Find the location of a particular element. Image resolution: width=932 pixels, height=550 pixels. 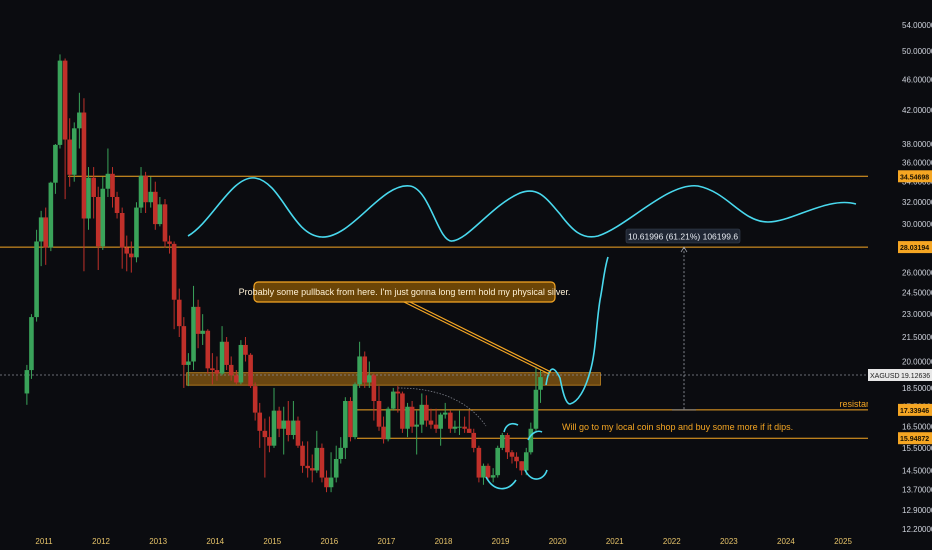

y-tick-label: 30.00000 is located at coordinates (917, 224).